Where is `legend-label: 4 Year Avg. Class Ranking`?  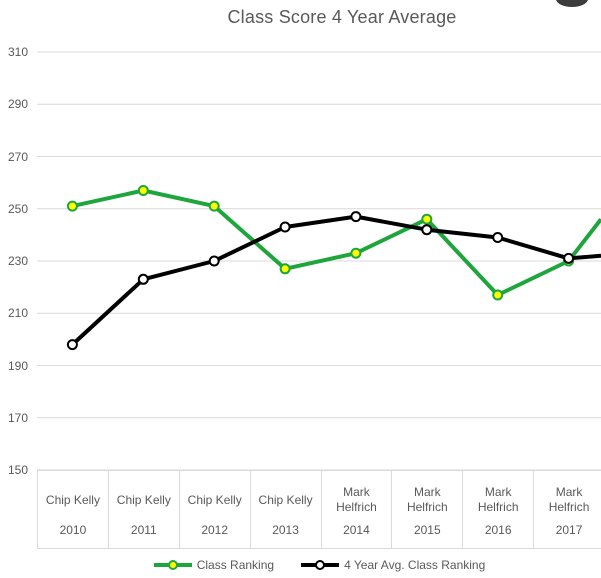
legend-label: 4 Year Avg. Class Ranking is located at coordinates (415, 565).